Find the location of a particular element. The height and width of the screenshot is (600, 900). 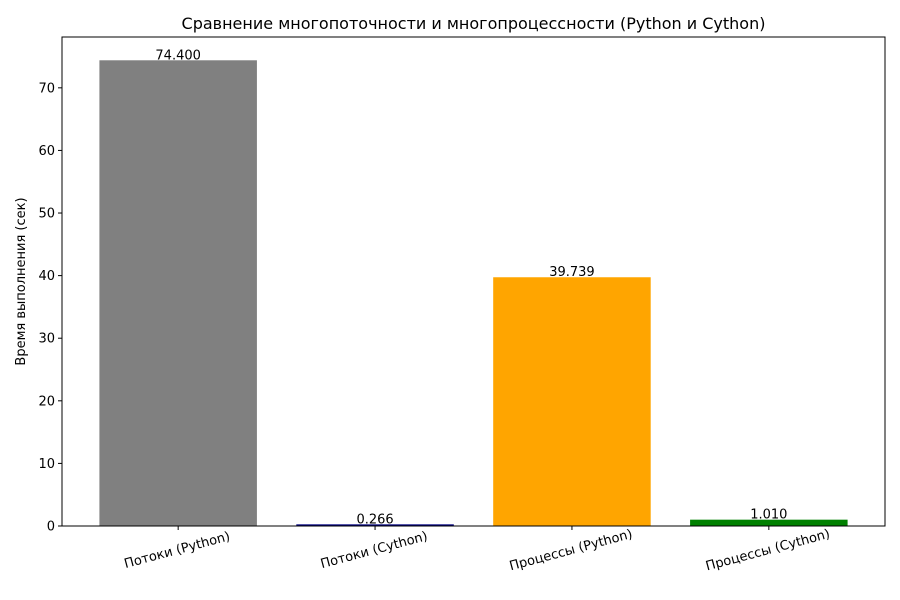

y-tick-label: 30 is located at coordinates (46, 339).